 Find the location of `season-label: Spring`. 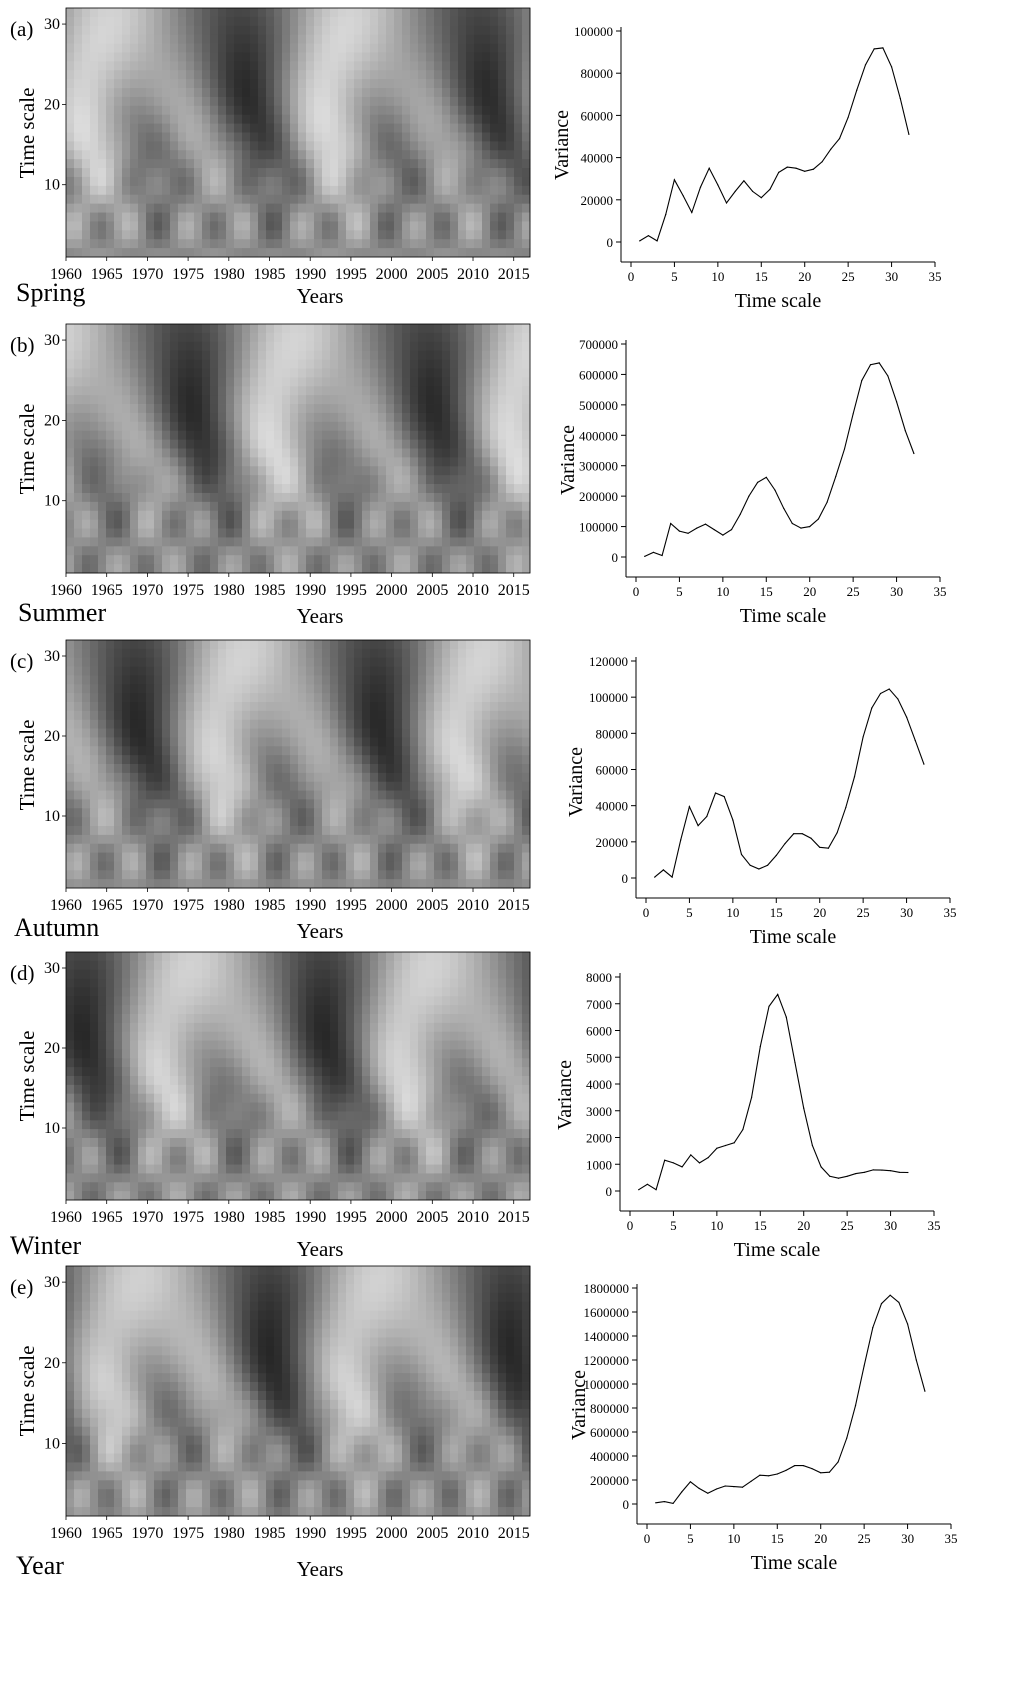

season-label: Spring is located at coordinates (50, 292).